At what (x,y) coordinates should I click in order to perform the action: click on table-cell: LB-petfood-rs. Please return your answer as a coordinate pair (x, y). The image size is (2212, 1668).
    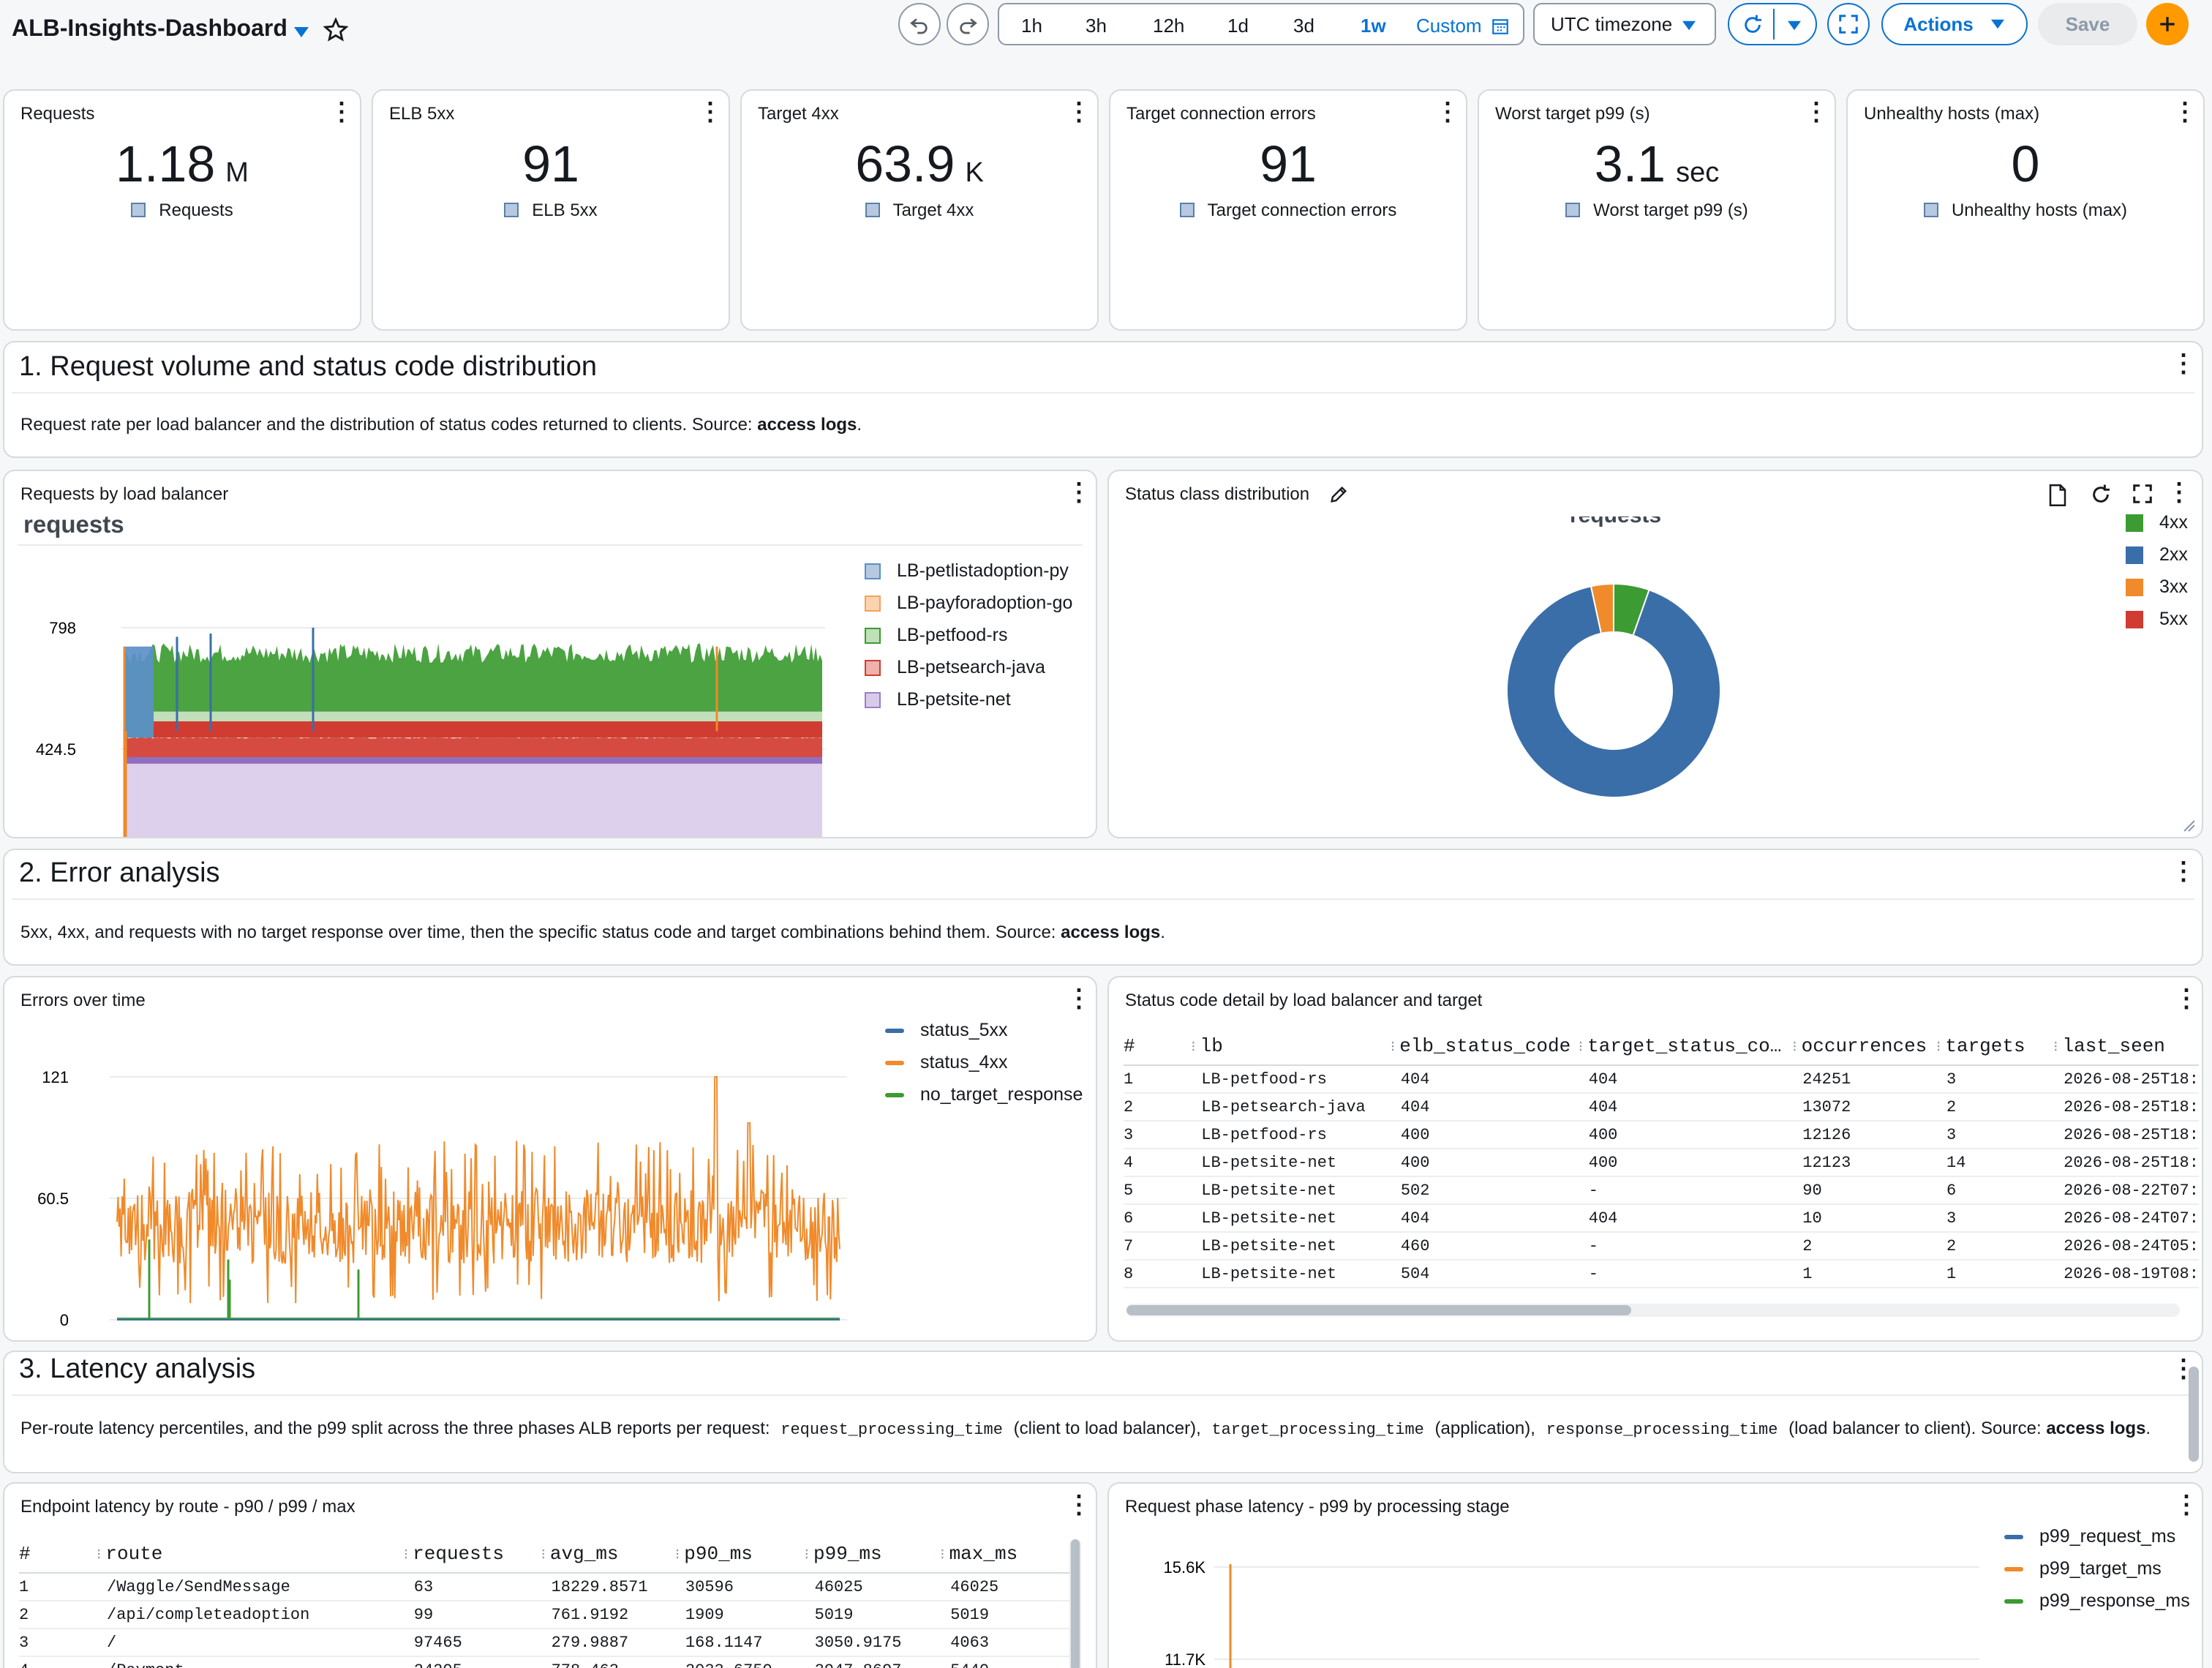
    Looking at the image, I should click on (1291, 1079).